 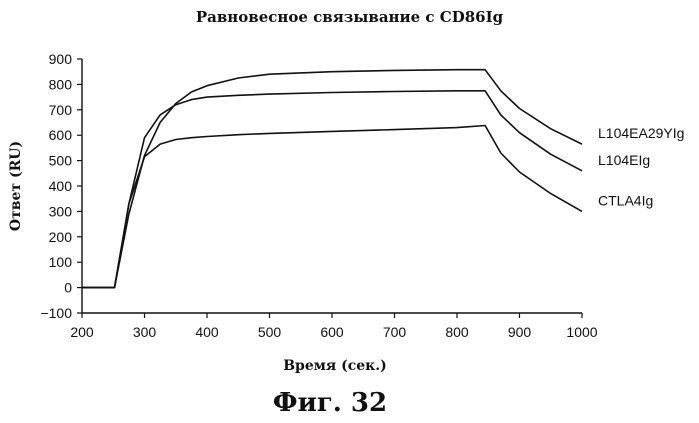 I want to click on x-tick-label: 800, so click(x=457, y=332).